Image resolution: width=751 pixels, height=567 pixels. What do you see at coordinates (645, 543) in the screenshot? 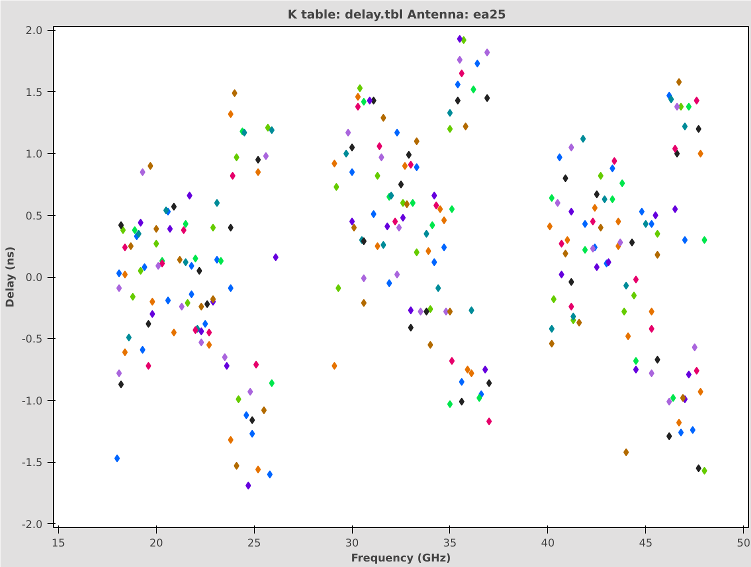
I see `x-tick-label: 45` at bounding box center [645, 543].